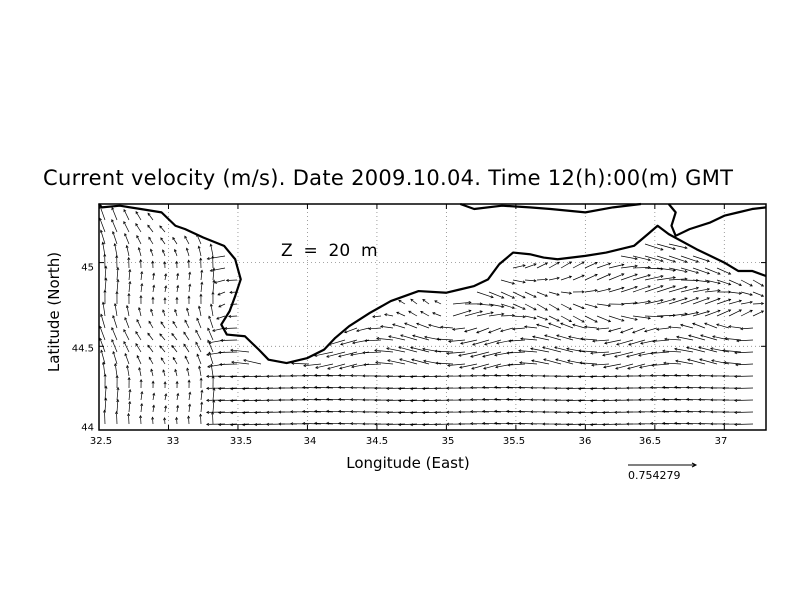  I want to click on depth-label: Z = 20 m, so click(329, 251).